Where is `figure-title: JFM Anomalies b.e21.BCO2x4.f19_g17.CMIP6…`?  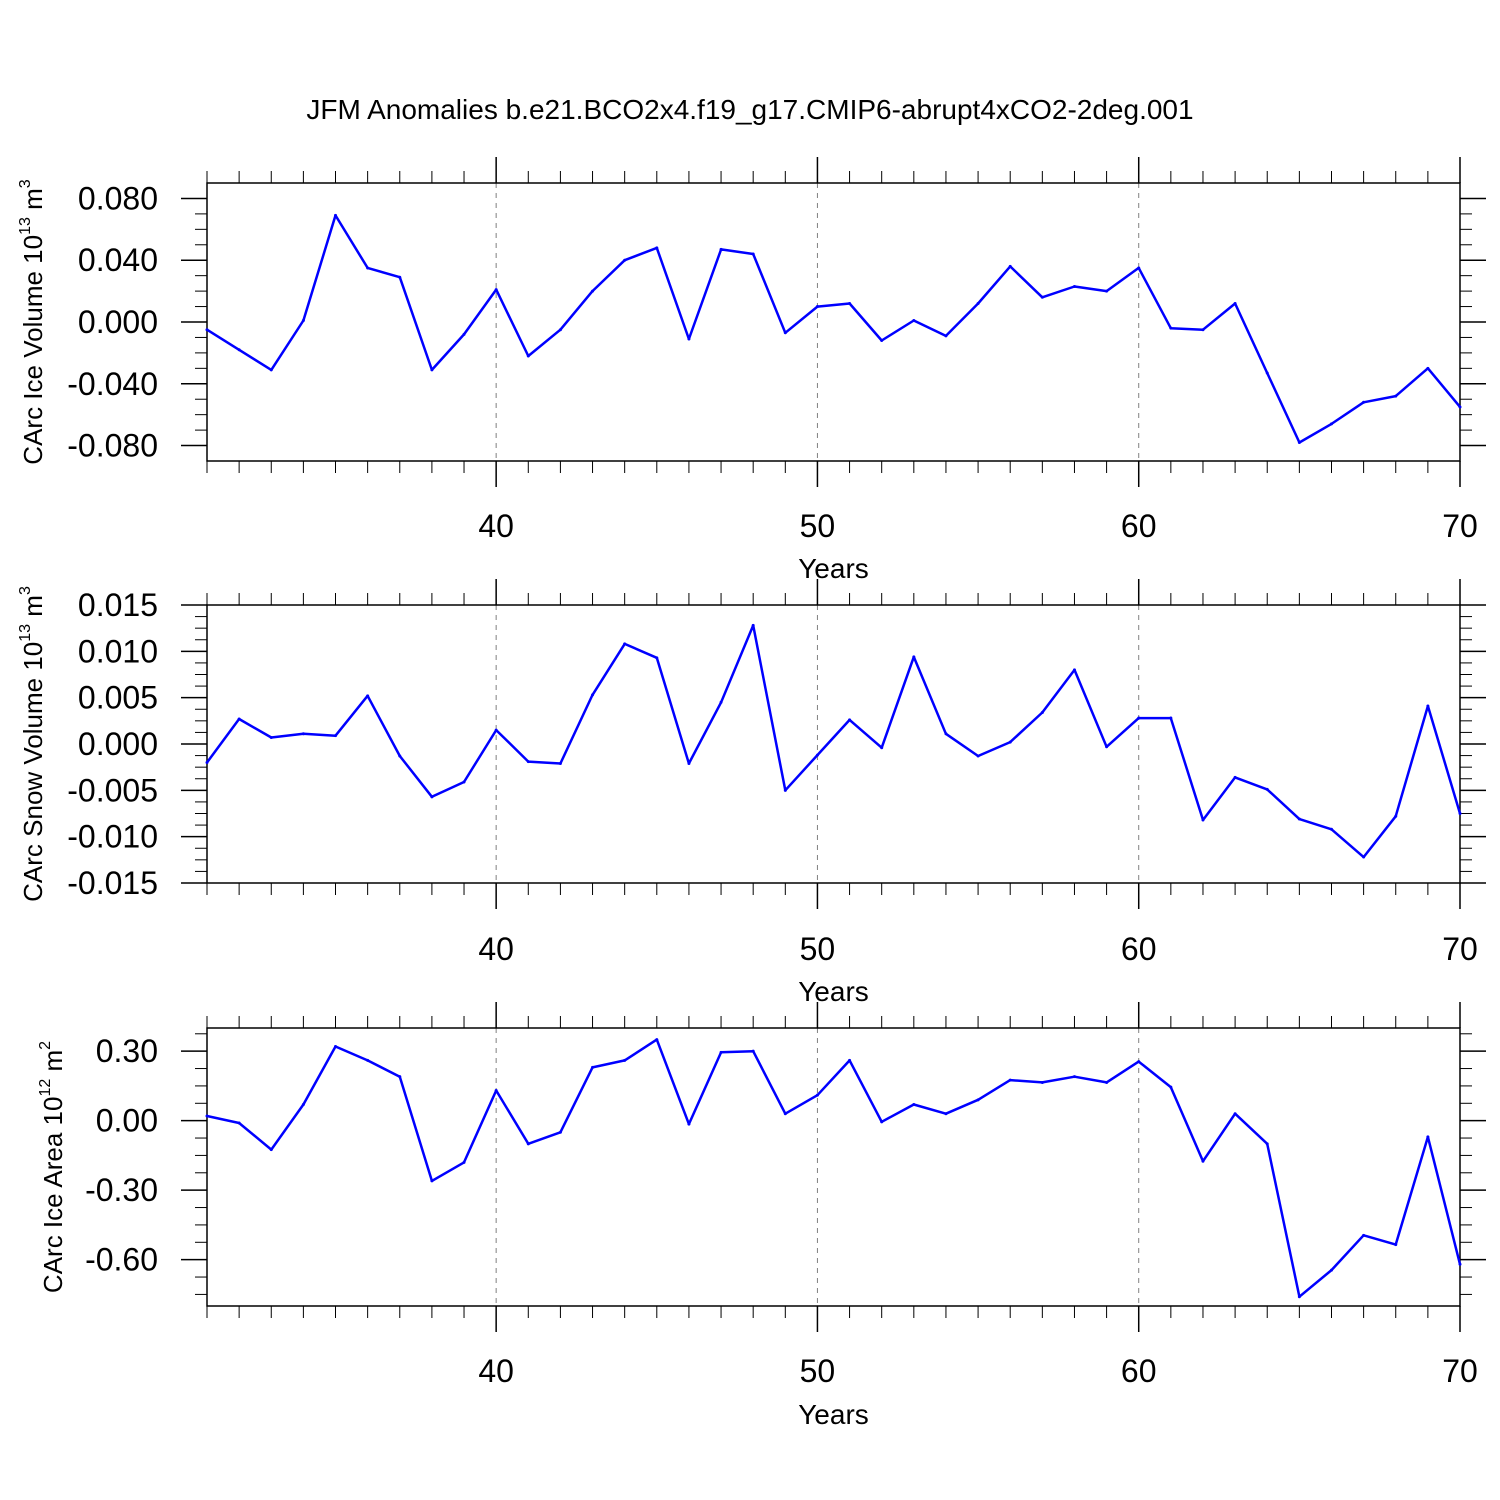
figure-title: JFM Anomalies b.e21.BCO2x4.f19_g17.CMIP6… is located at coordinates (749, 109).